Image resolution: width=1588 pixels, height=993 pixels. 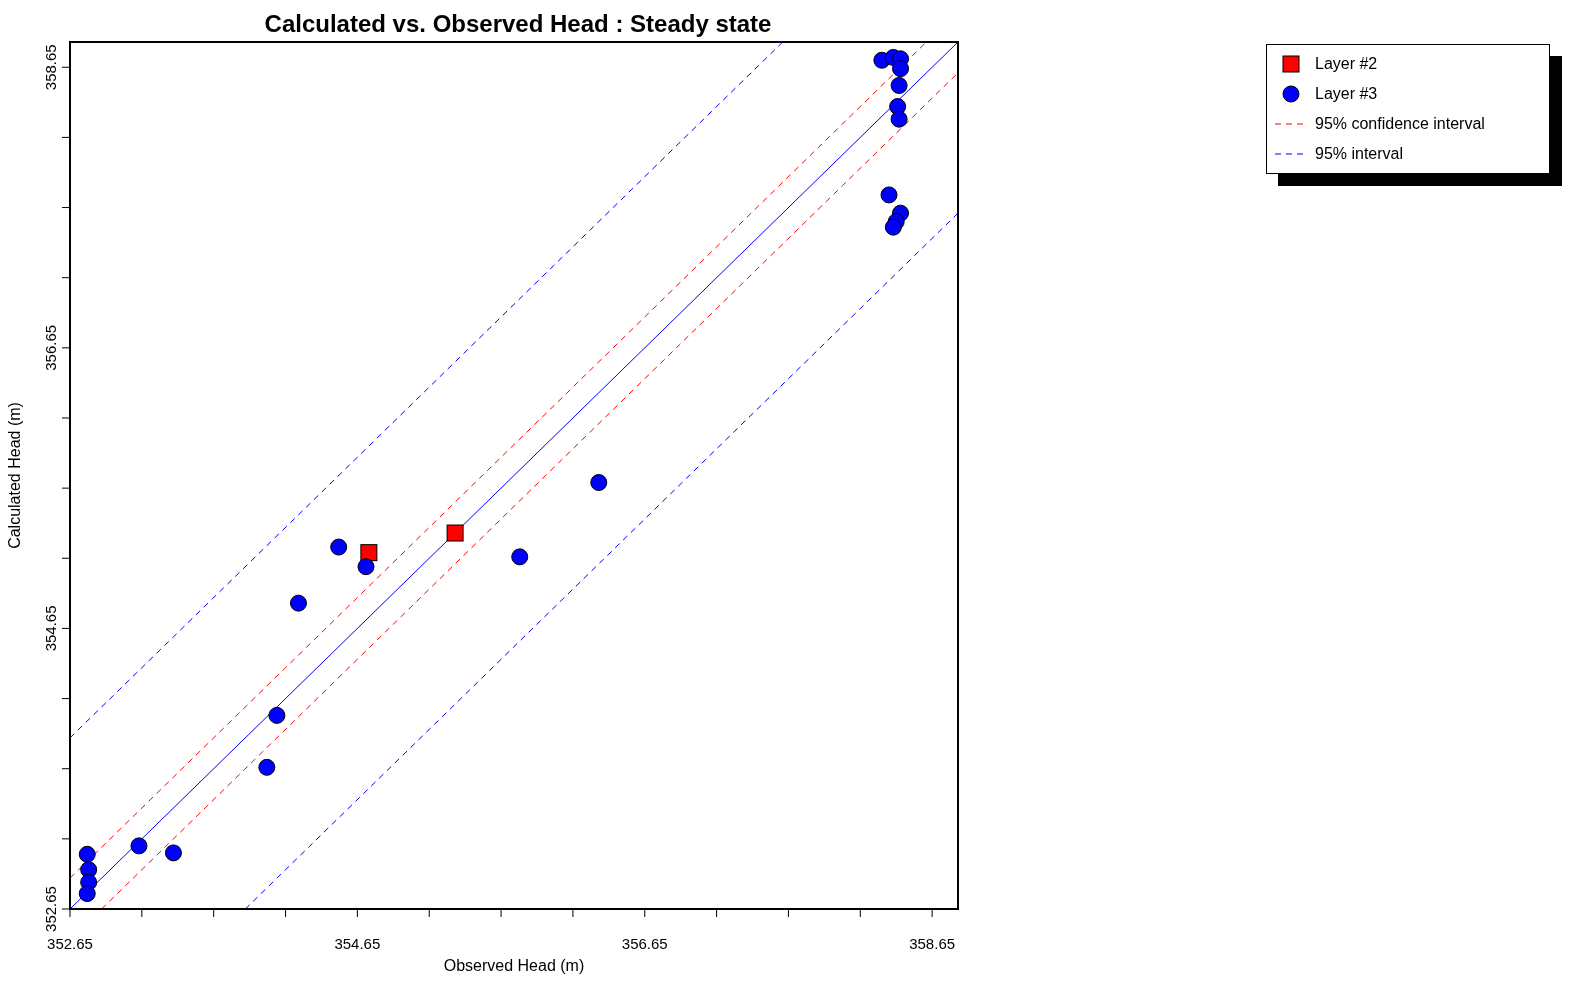 What do you see at coordinates (1346, 64) in the screenshot?
I see `legend-label: Layer #2` at bounding box center [1346, 64].